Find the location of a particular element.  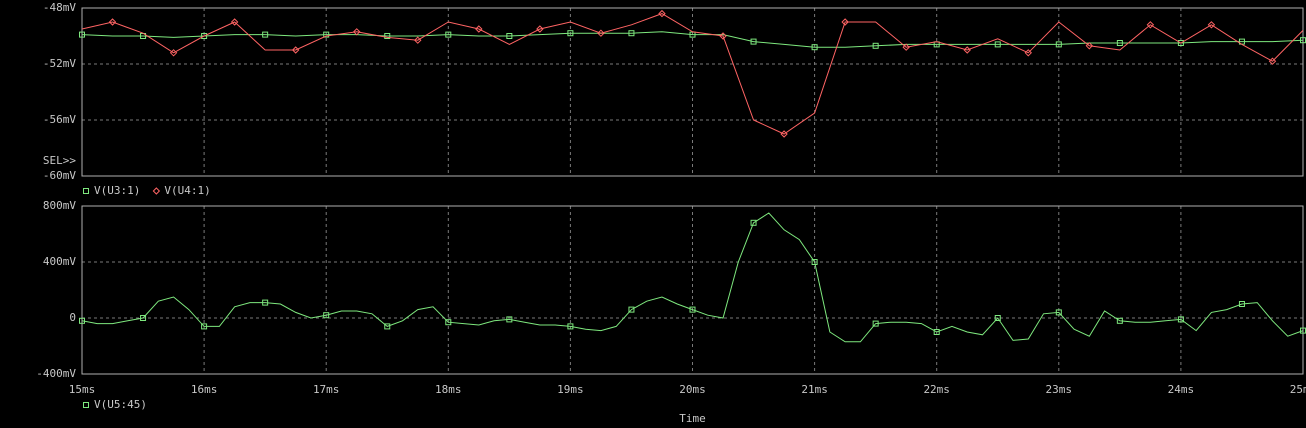

x-tick-label: 23ms is located at coordinates (1059, 389).